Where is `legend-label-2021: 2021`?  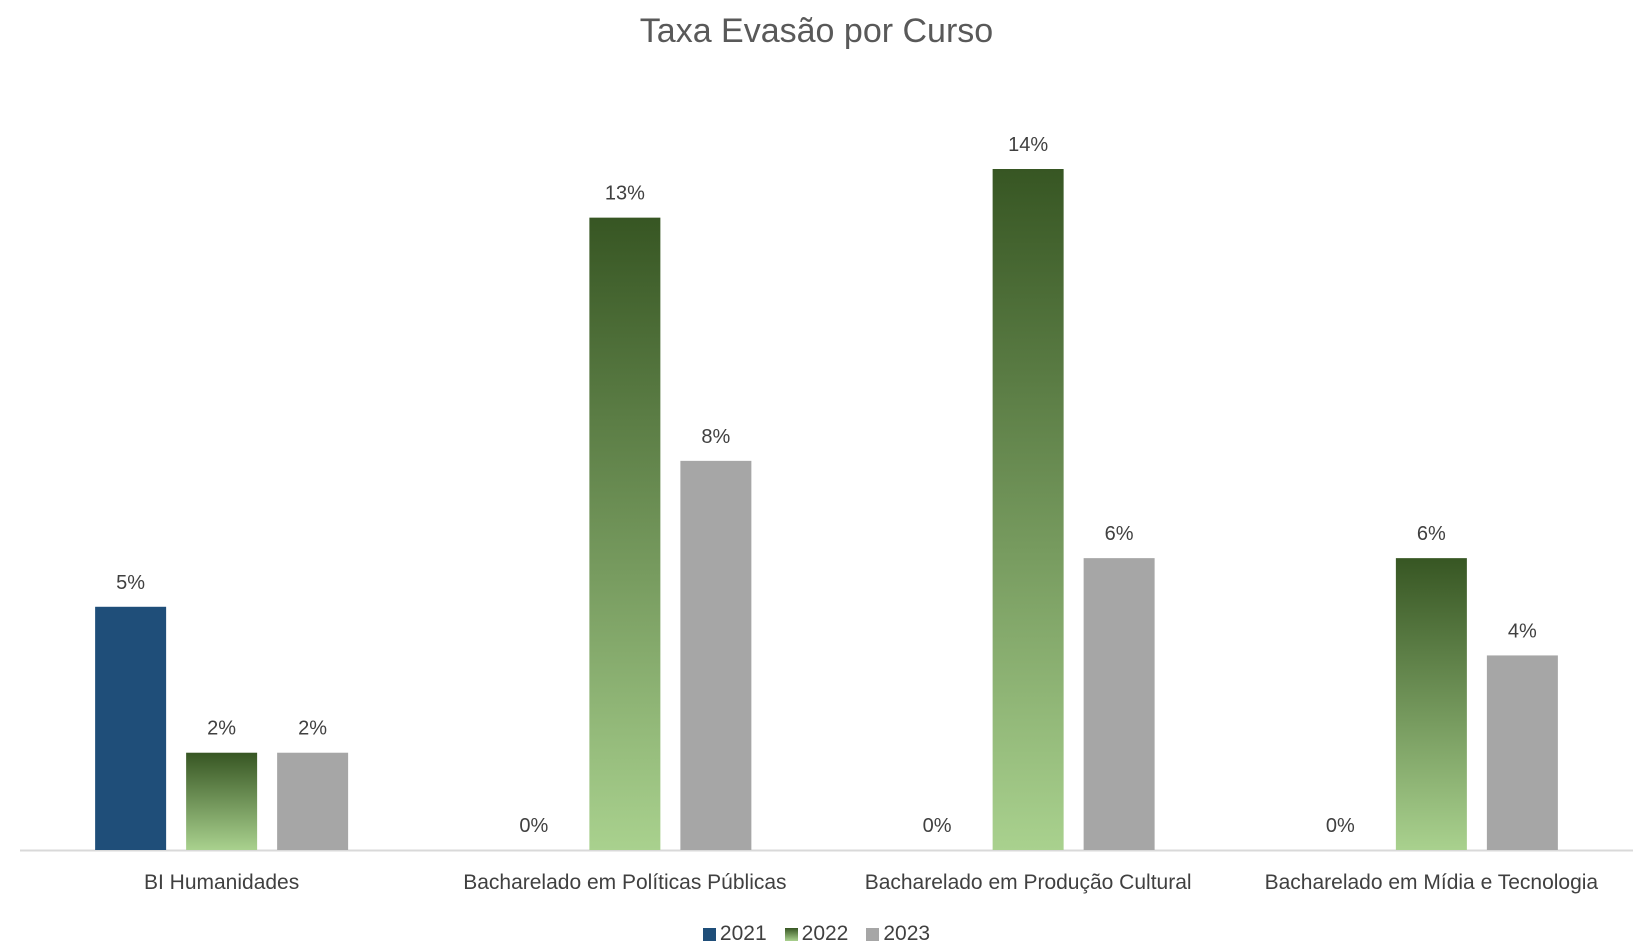
legend-label-2021: 2021 is located at coordinates (743, 933).